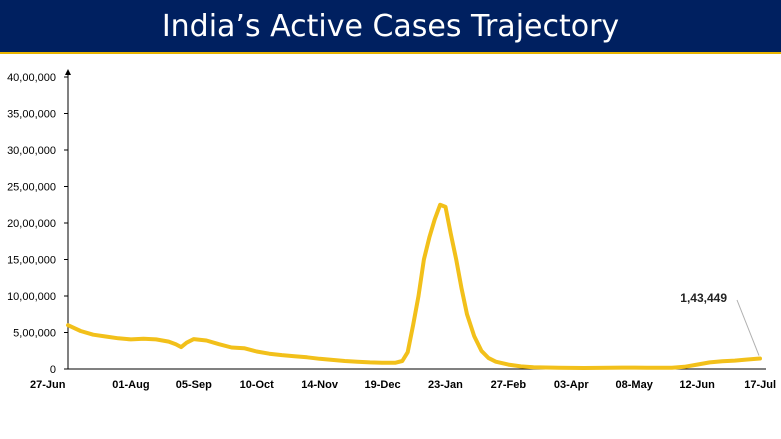  I want to click on y-tick-label: 40,00,000, so click(31, 78).